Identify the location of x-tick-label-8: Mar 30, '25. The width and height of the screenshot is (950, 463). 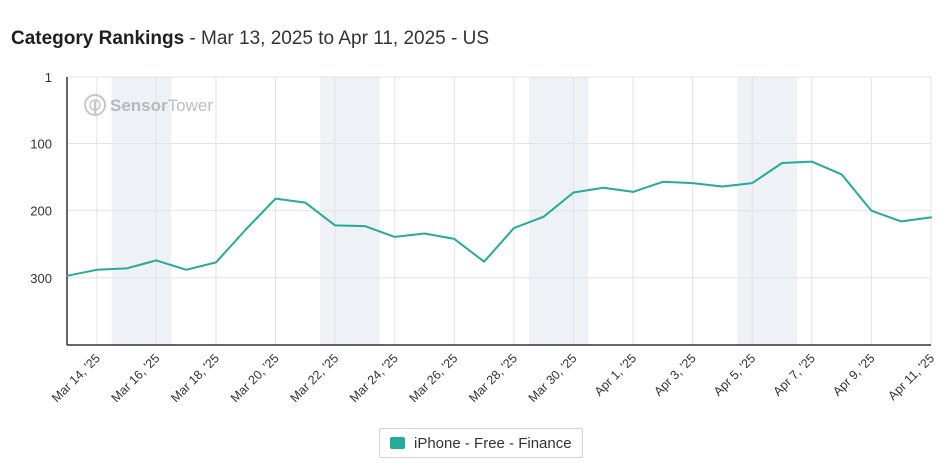
(553, 378).